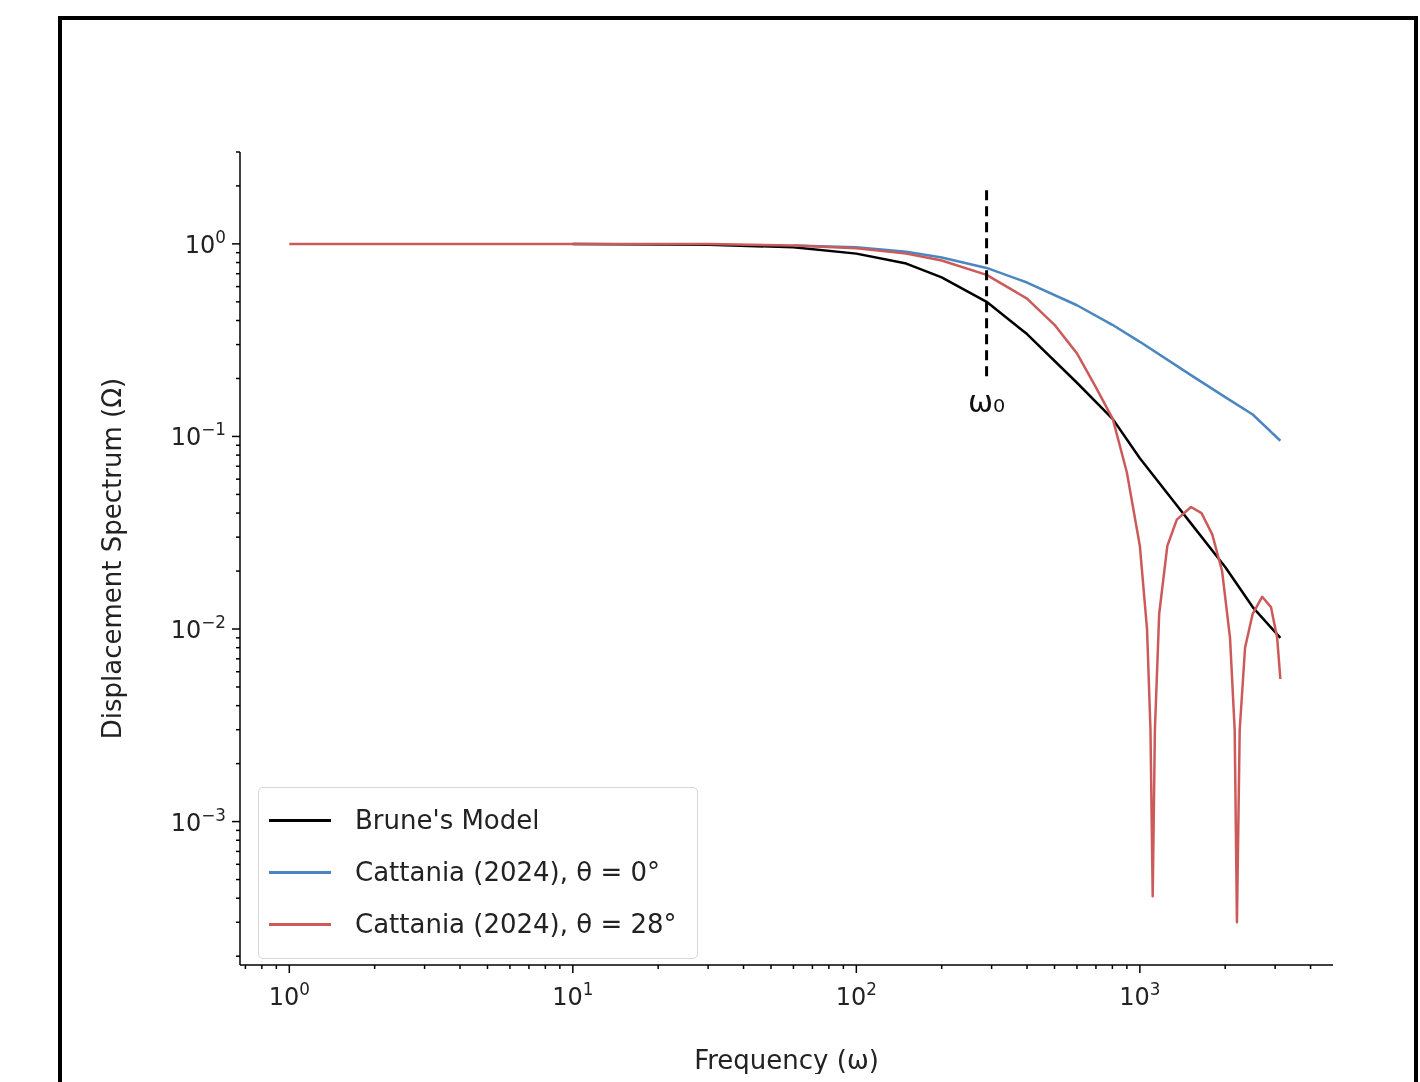 This screenshot has height=1082, width=1420. I want to click on legend-label: Brune's Model, so click(447, 820).